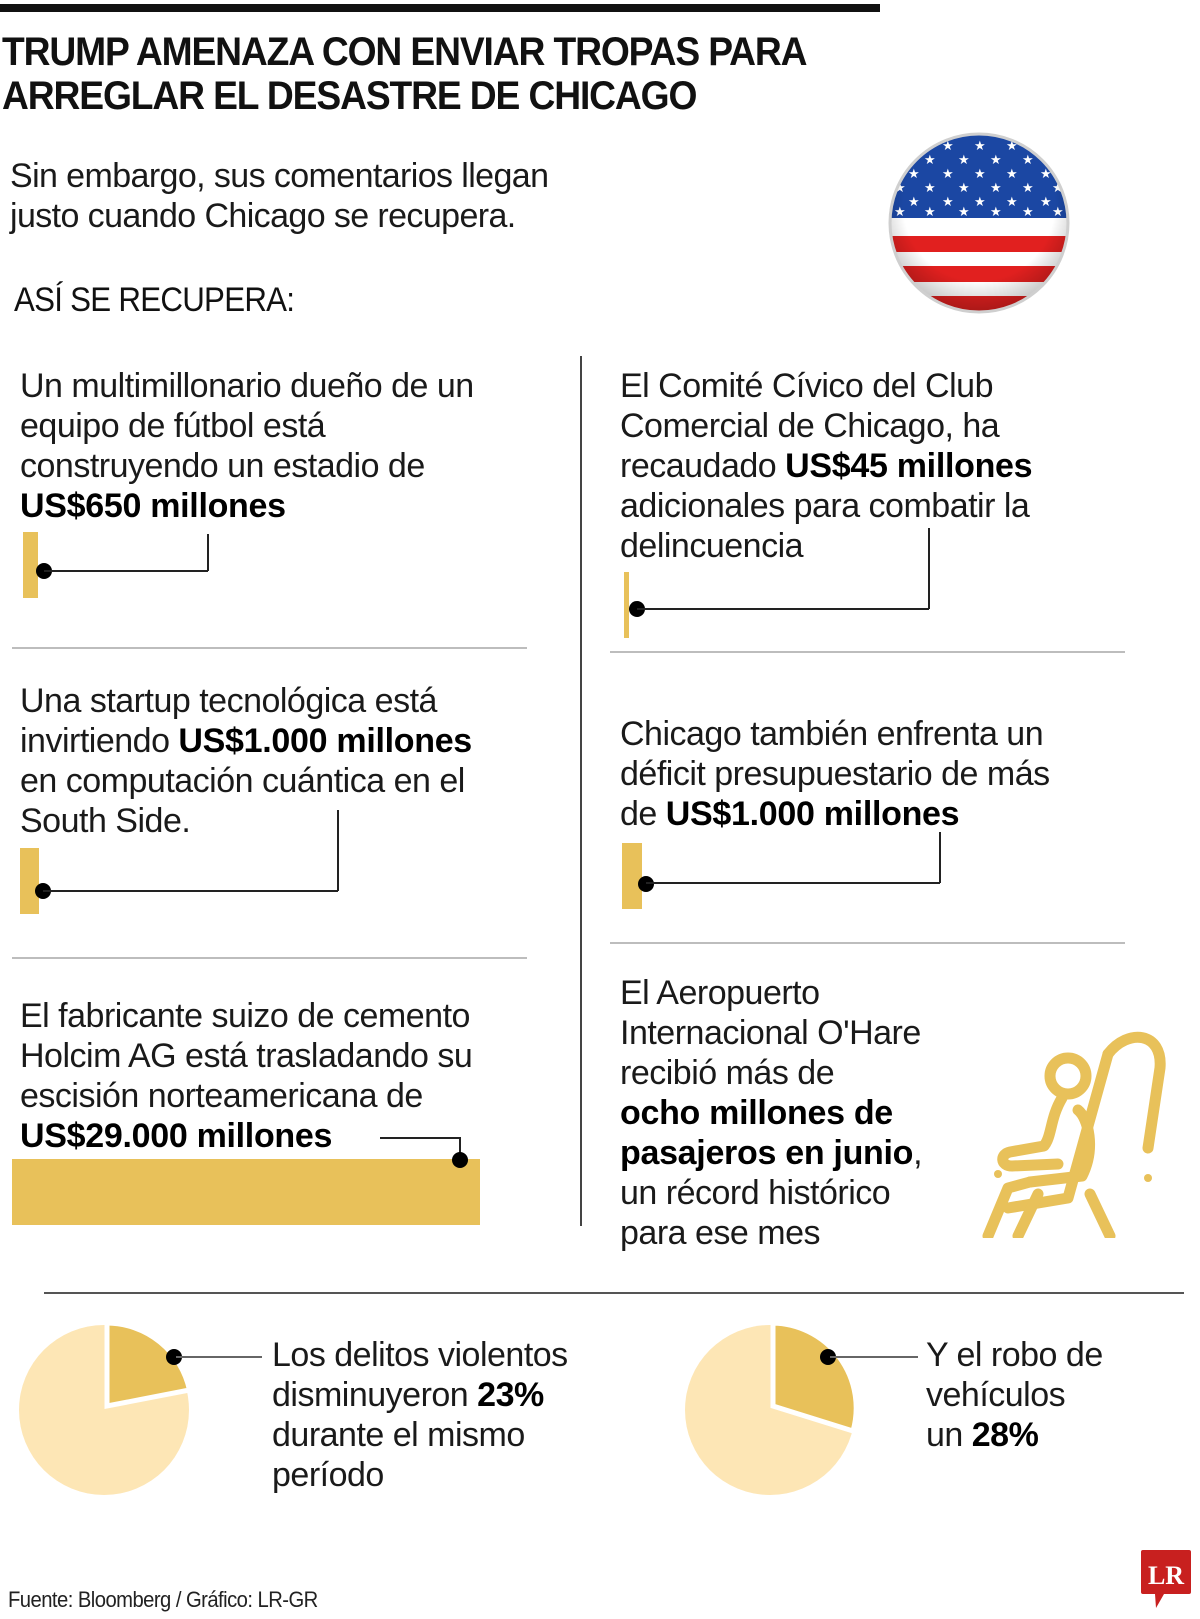  I want to click on text-segment: ,, so click(918, 1153).